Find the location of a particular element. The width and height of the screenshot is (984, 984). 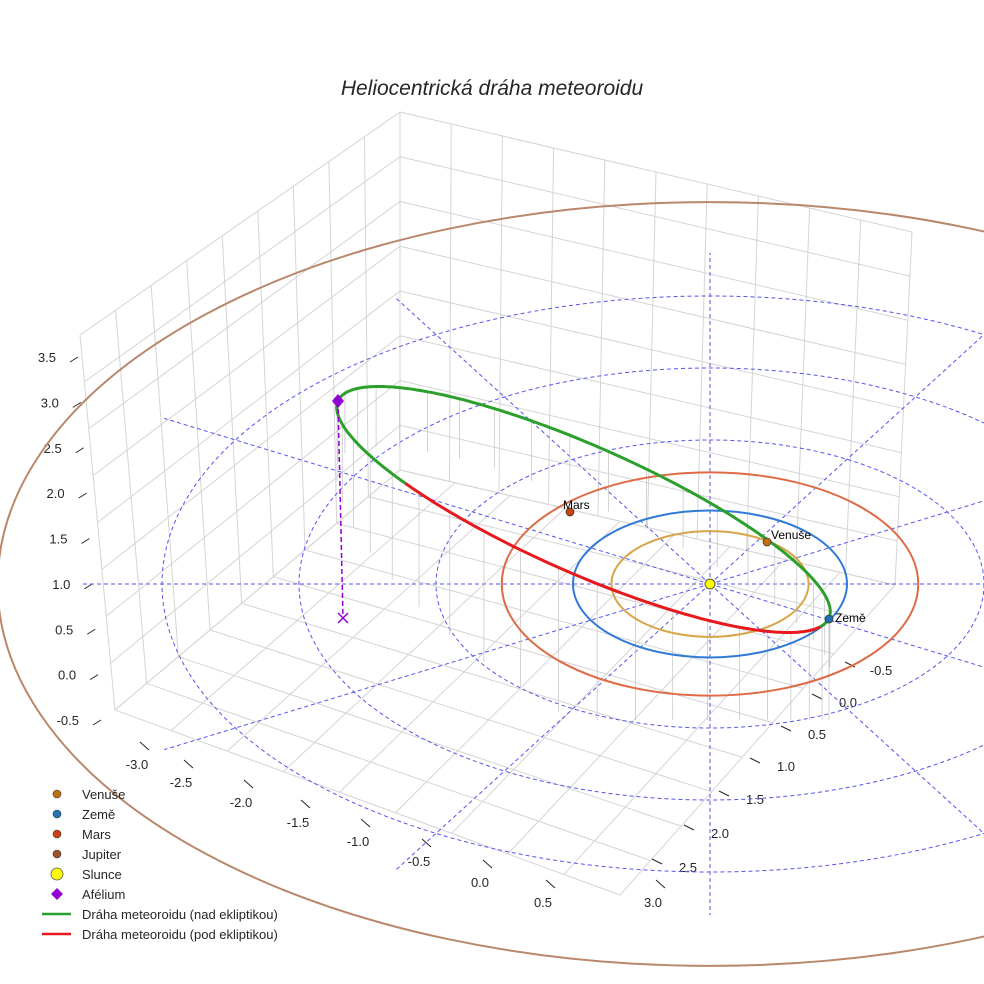

y-axis-ticks: -0.5 0.0 0.5 1.0 1.5 2.0 2.5 is located at coordinates (771, 768).